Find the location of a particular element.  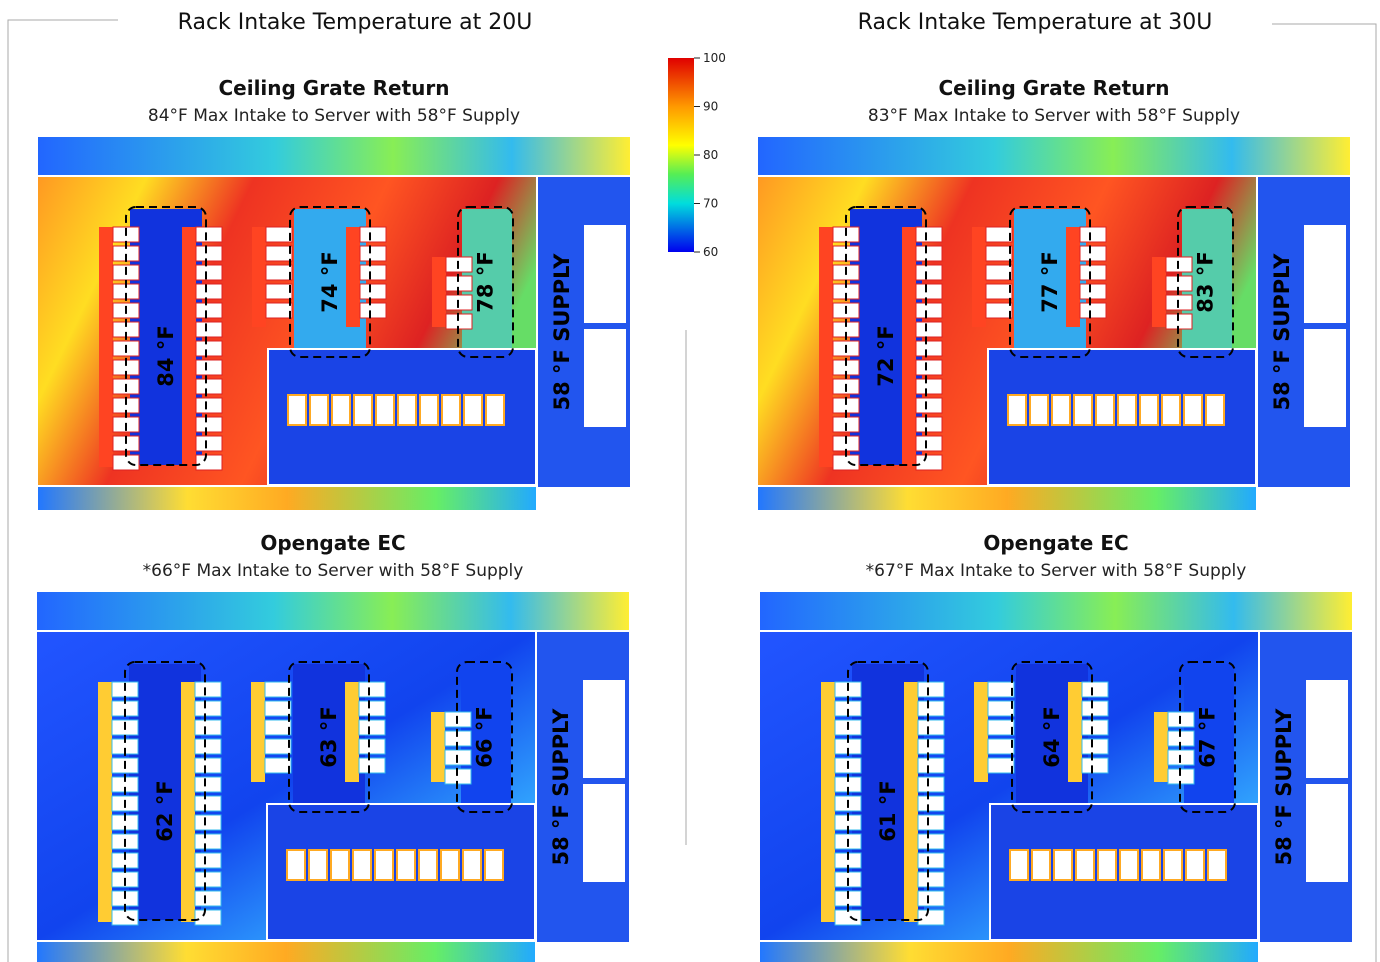

aisle-temperature: 61 °F is located at coordinates (888, 810).